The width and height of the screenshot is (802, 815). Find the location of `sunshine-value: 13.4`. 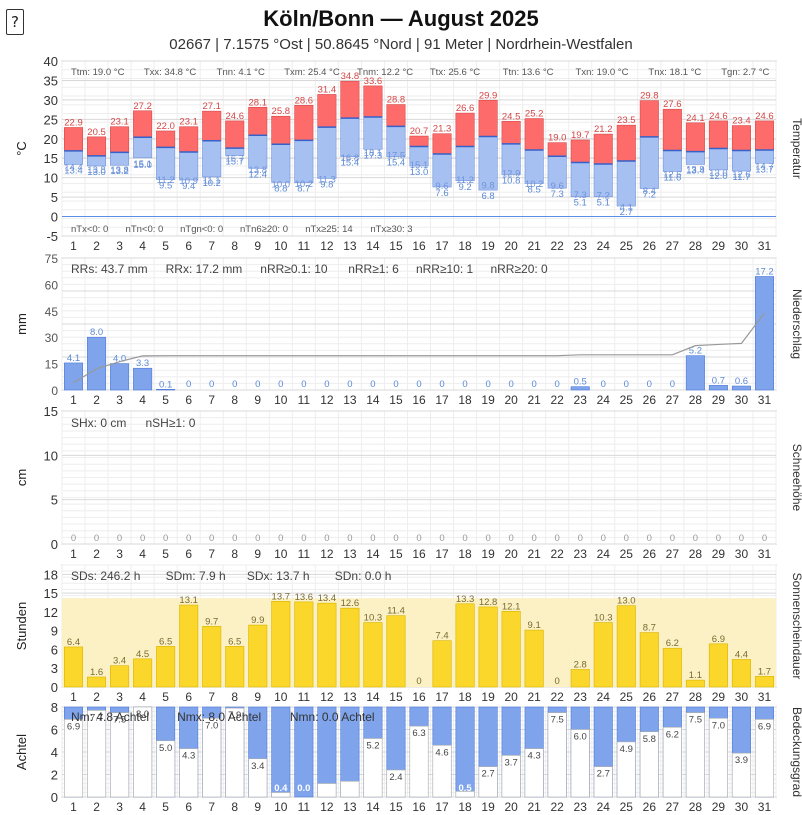

sunshine-value: 13.4 is located at coordinates (327, 598).